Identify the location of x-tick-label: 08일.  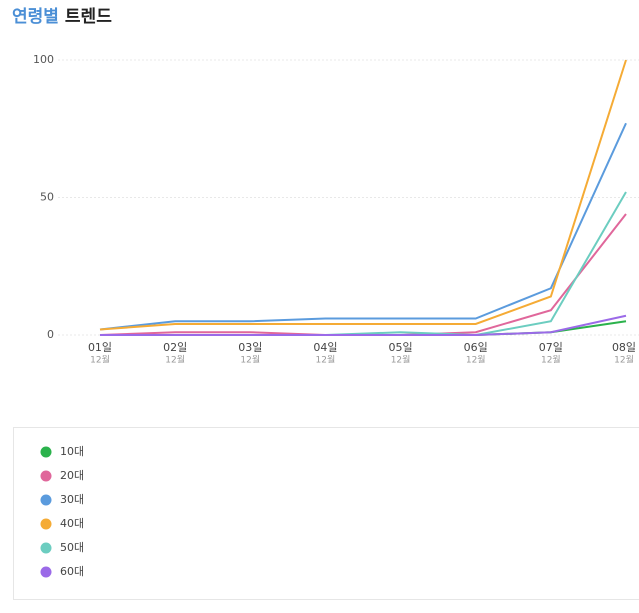
(624, 347).